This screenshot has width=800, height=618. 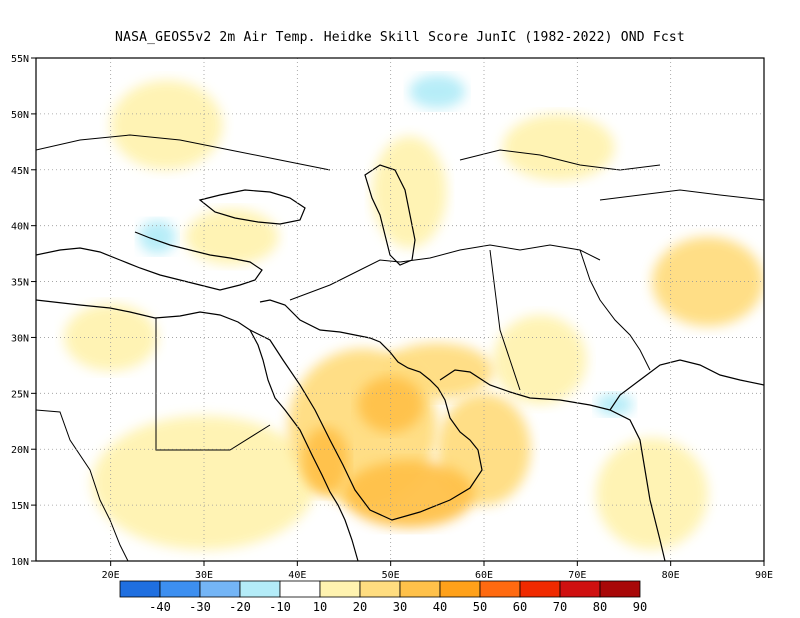 I want to click on tick-label-lat: 40N, so click(x=20, y=227).